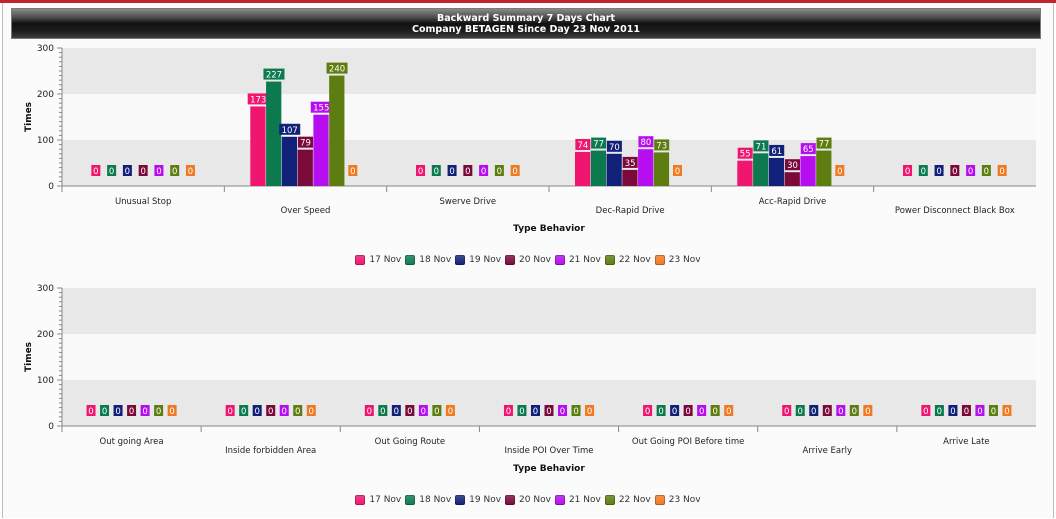  What do you see at coordinates (824, 145) in the screenshot?
I see `data-label: 77` at bounding box center [824, 145].